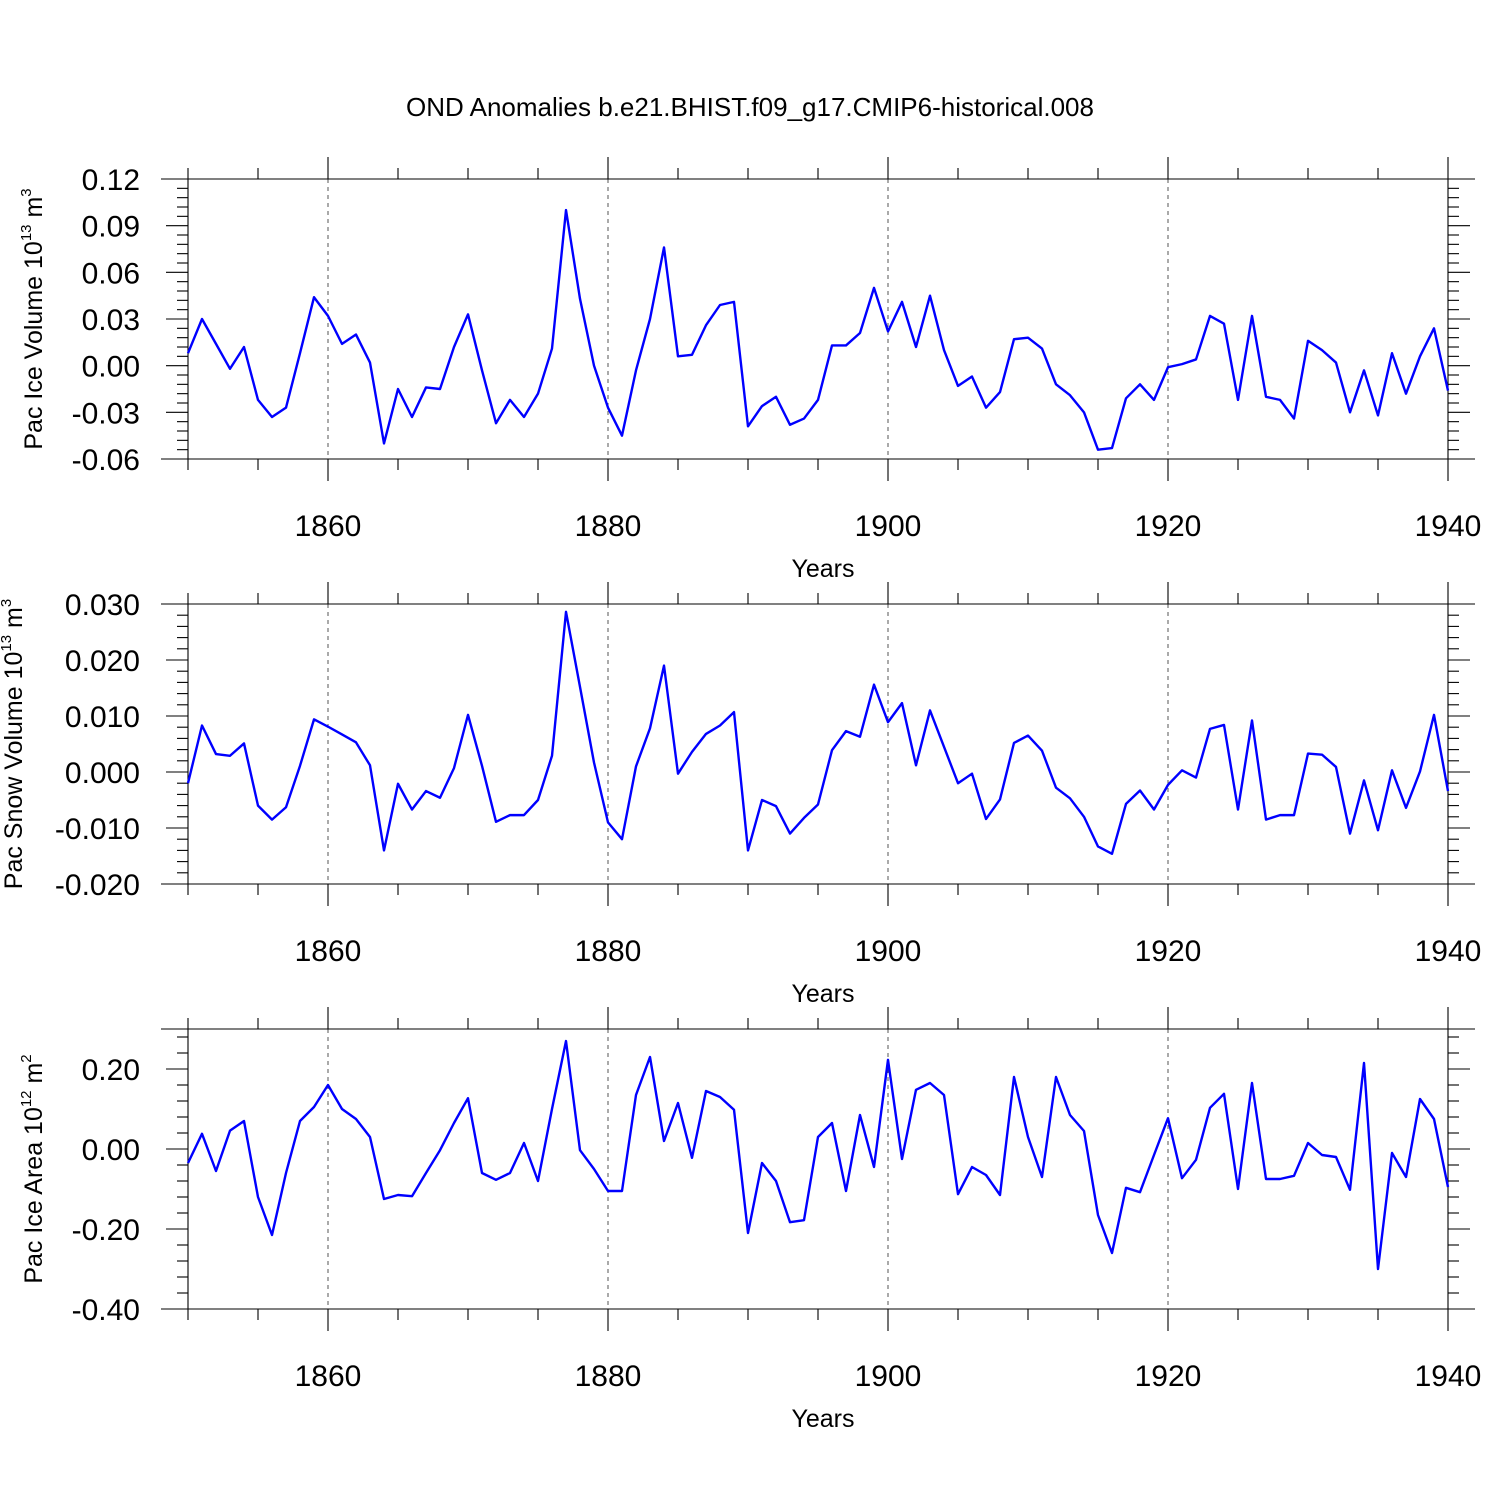  Describe the element at coordinates (111, 320) in the screenshot. I see `ytick-label: 0.03` at that location.